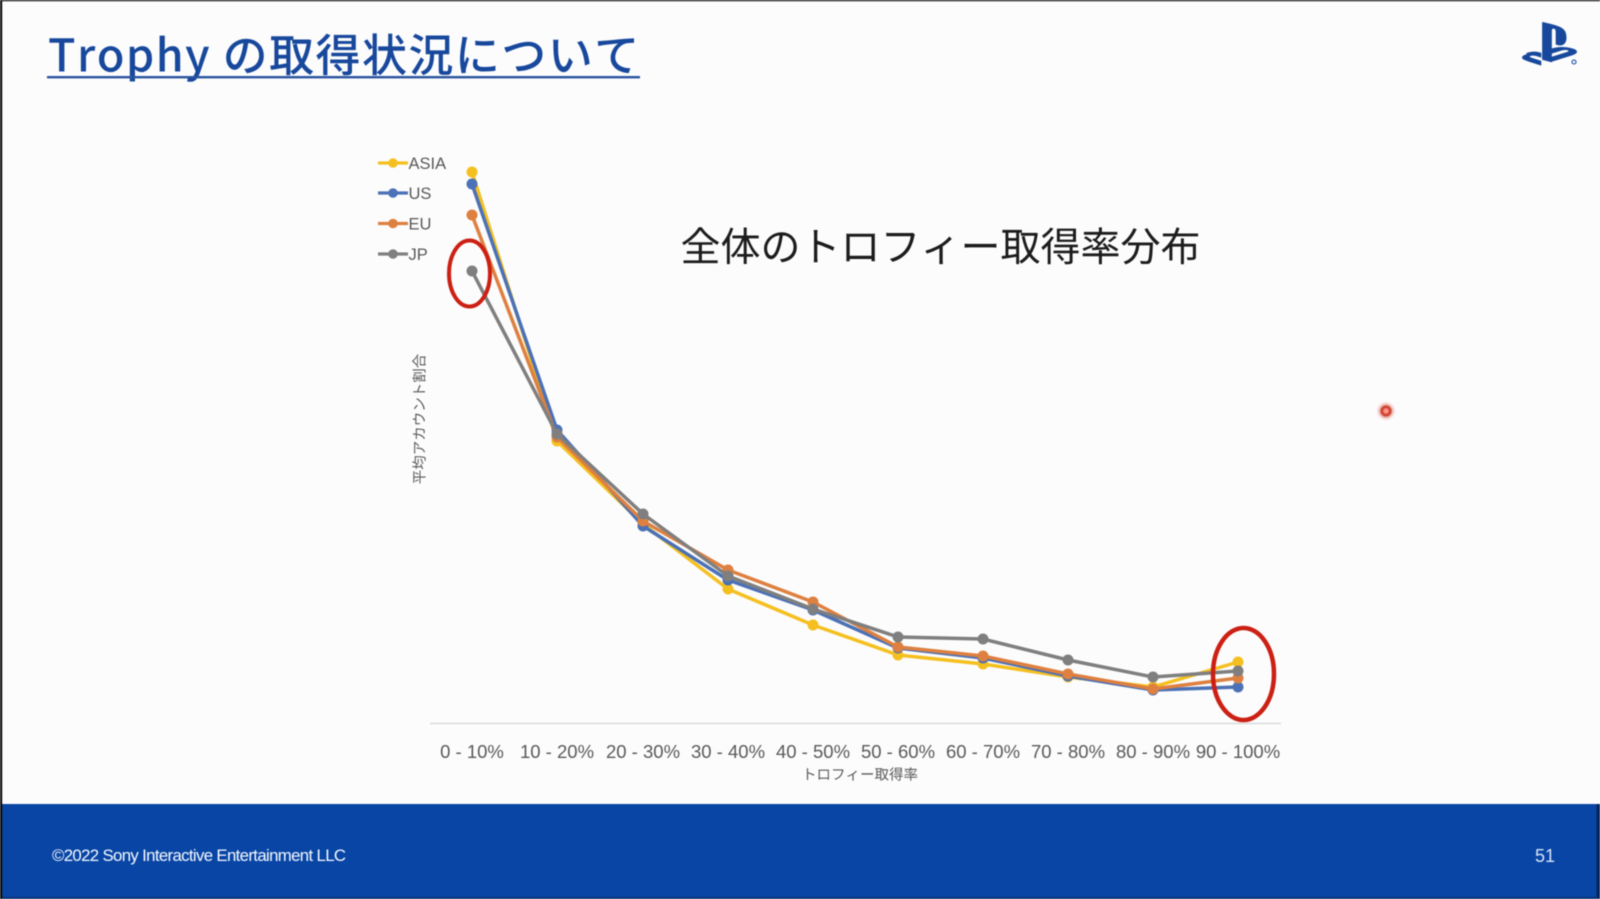 The image size is (1600, 899). I want to click on svg-text: JP, so click(418, 255).